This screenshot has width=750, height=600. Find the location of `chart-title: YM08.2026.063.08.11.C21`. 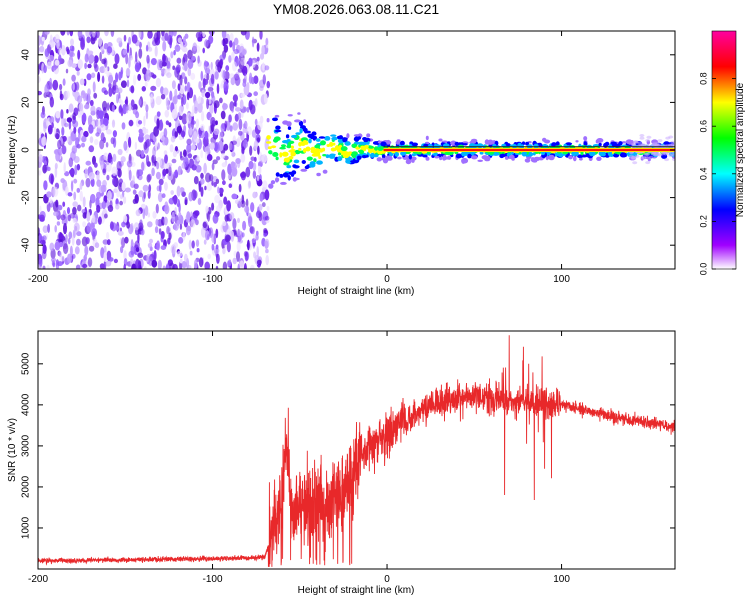

chart-title: YM08.2026.063.08.11.C21 is located at coordinates (356, 9).